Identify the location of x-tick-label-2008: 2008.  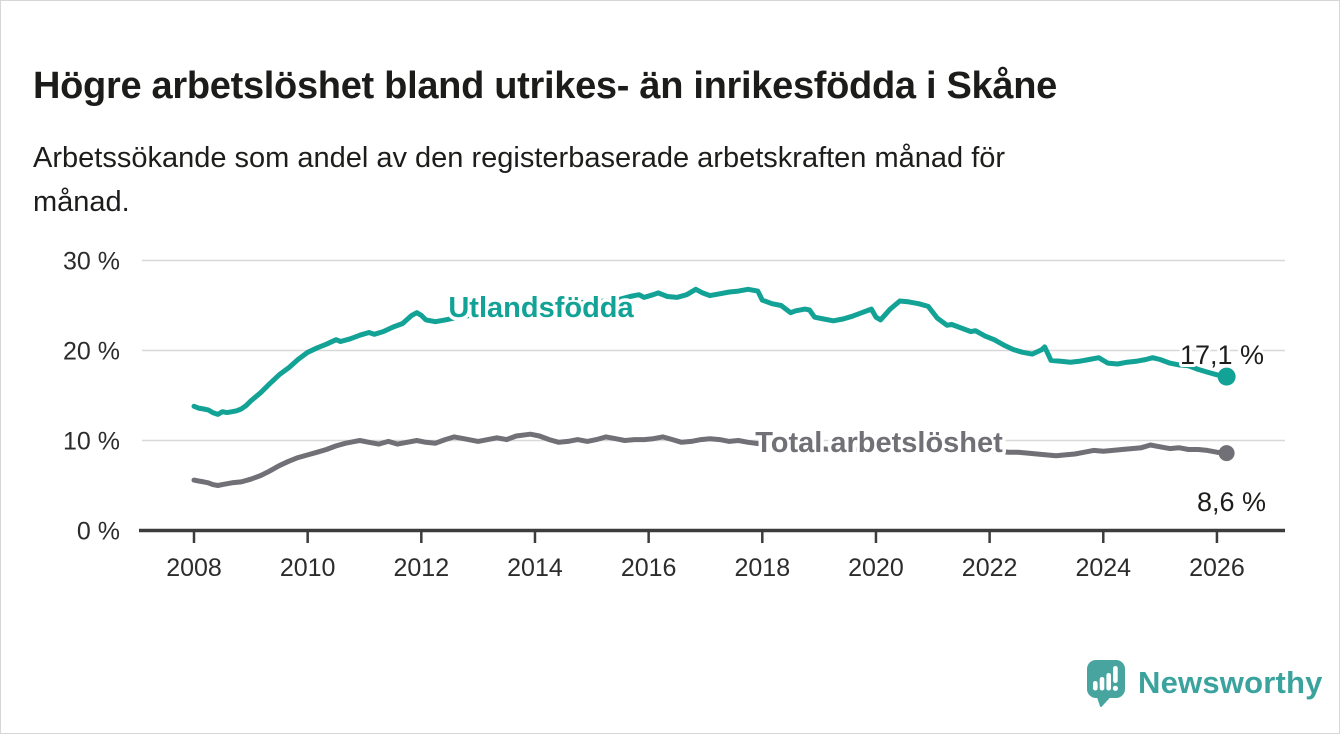
(194, 568).